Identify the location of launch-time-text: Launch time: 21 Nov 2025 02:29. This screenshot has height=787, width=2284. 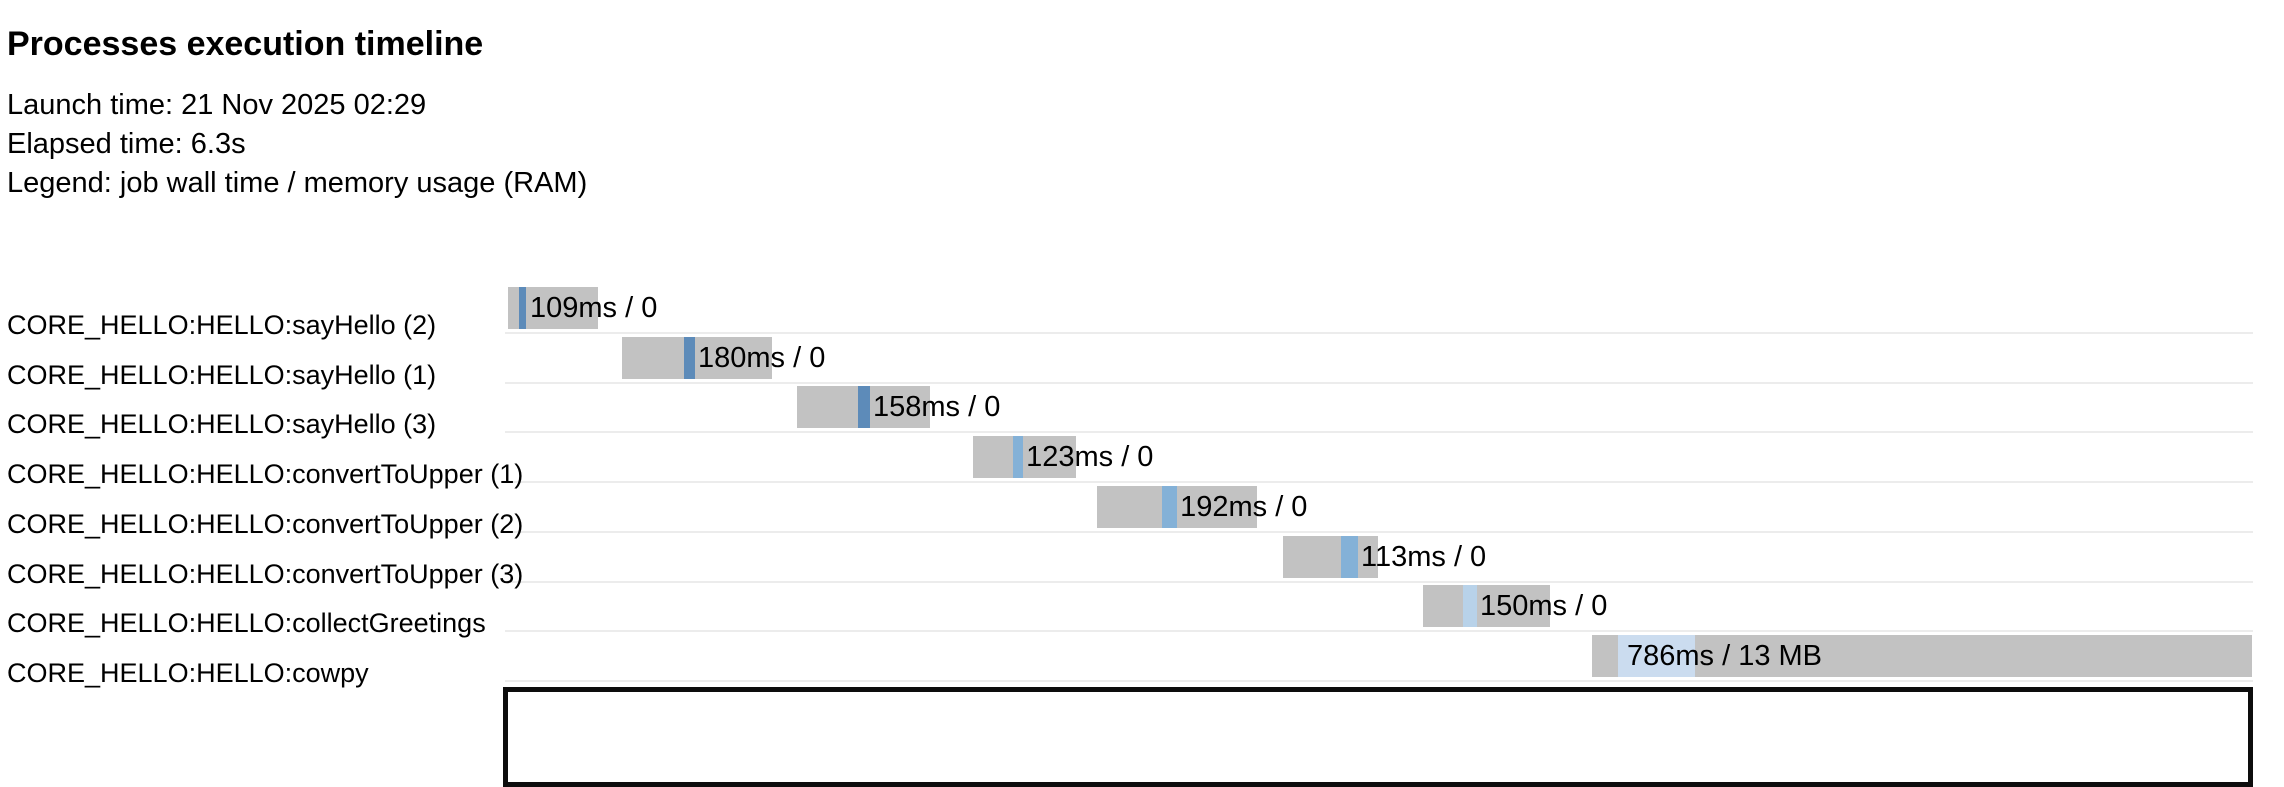
(217, 105).